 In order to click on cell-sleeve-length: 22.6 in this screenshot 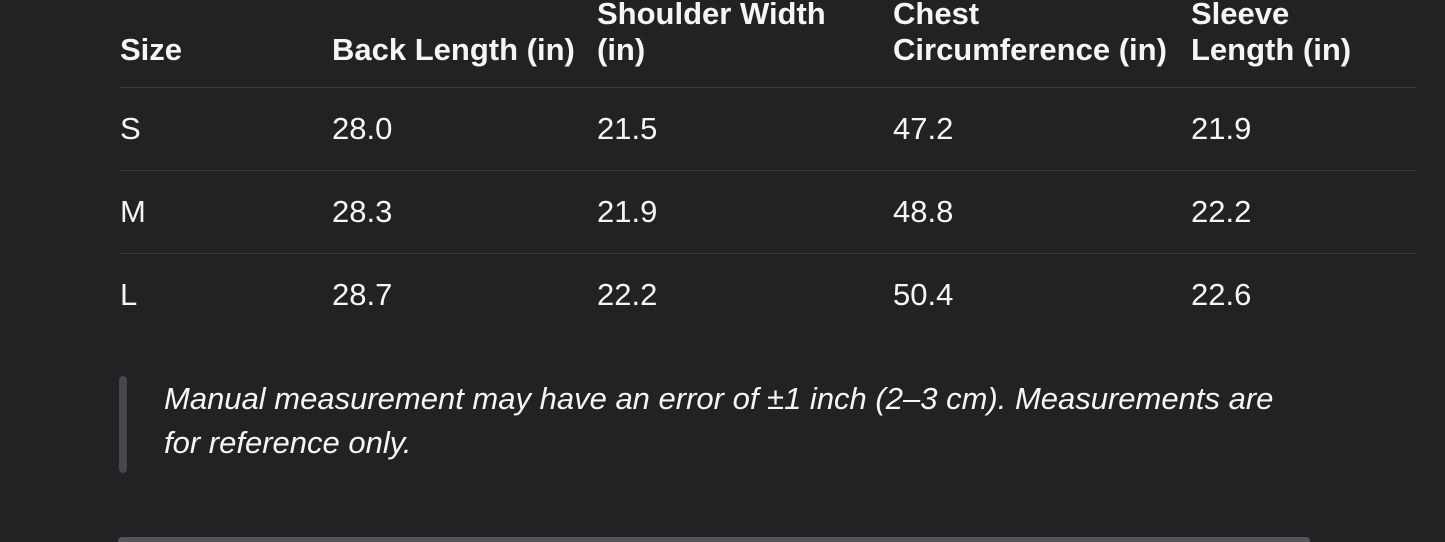, I will do `click(1221, 295)`.